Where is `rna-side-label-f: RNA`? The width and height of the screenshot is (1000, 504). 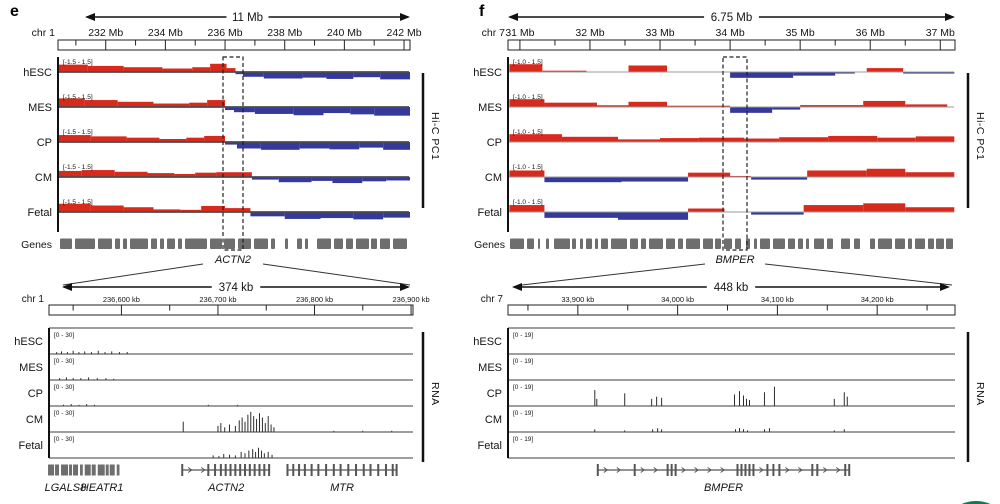 rna-side-label-f: RNA is located at coordinates (980, 394).